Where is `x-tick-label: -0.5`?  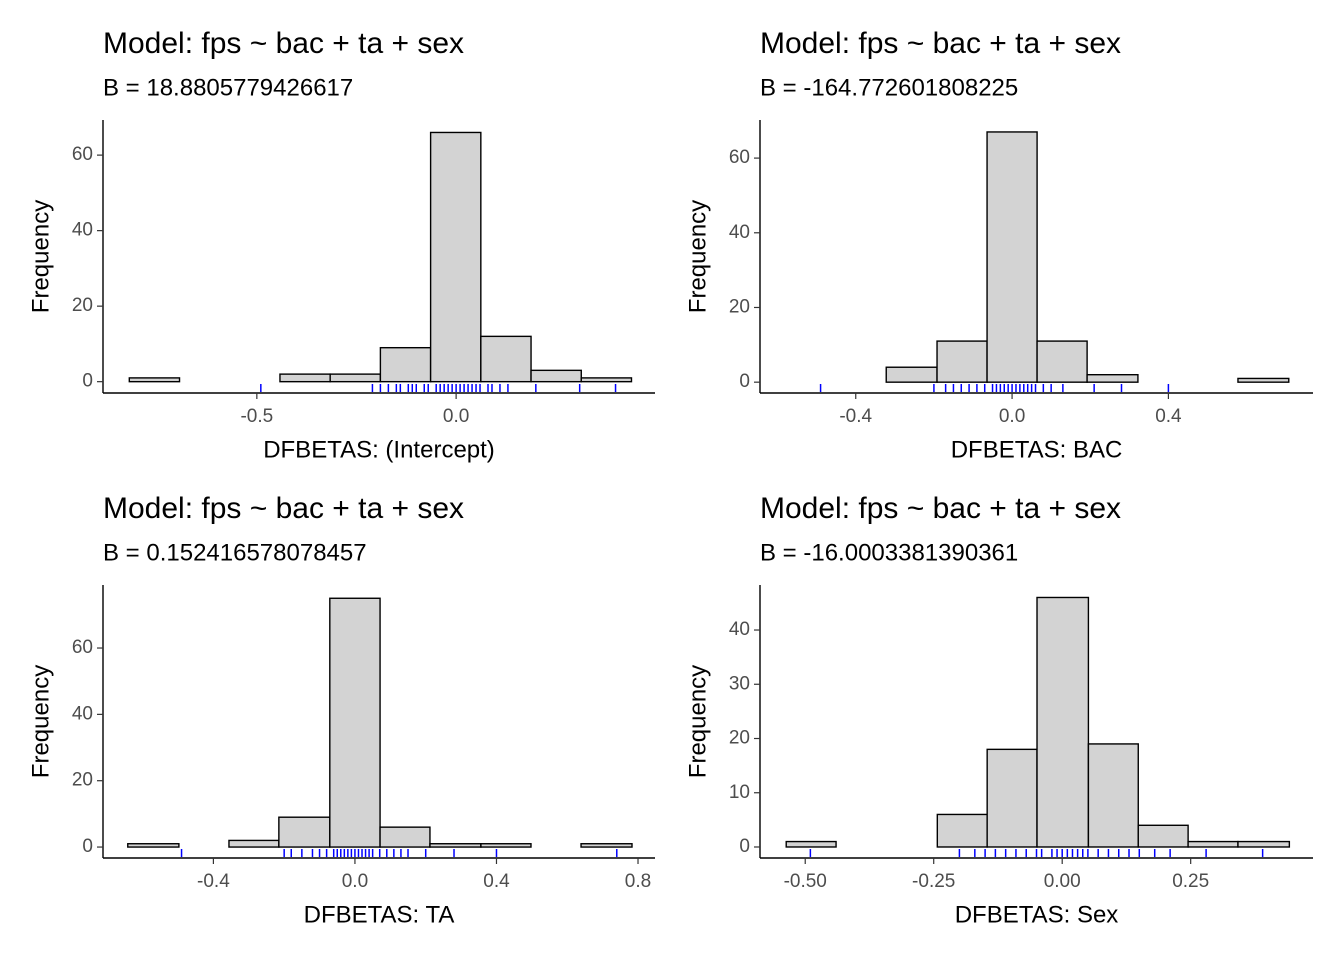 x-tick-label: -0.5 is located at coordinates (256, 416).